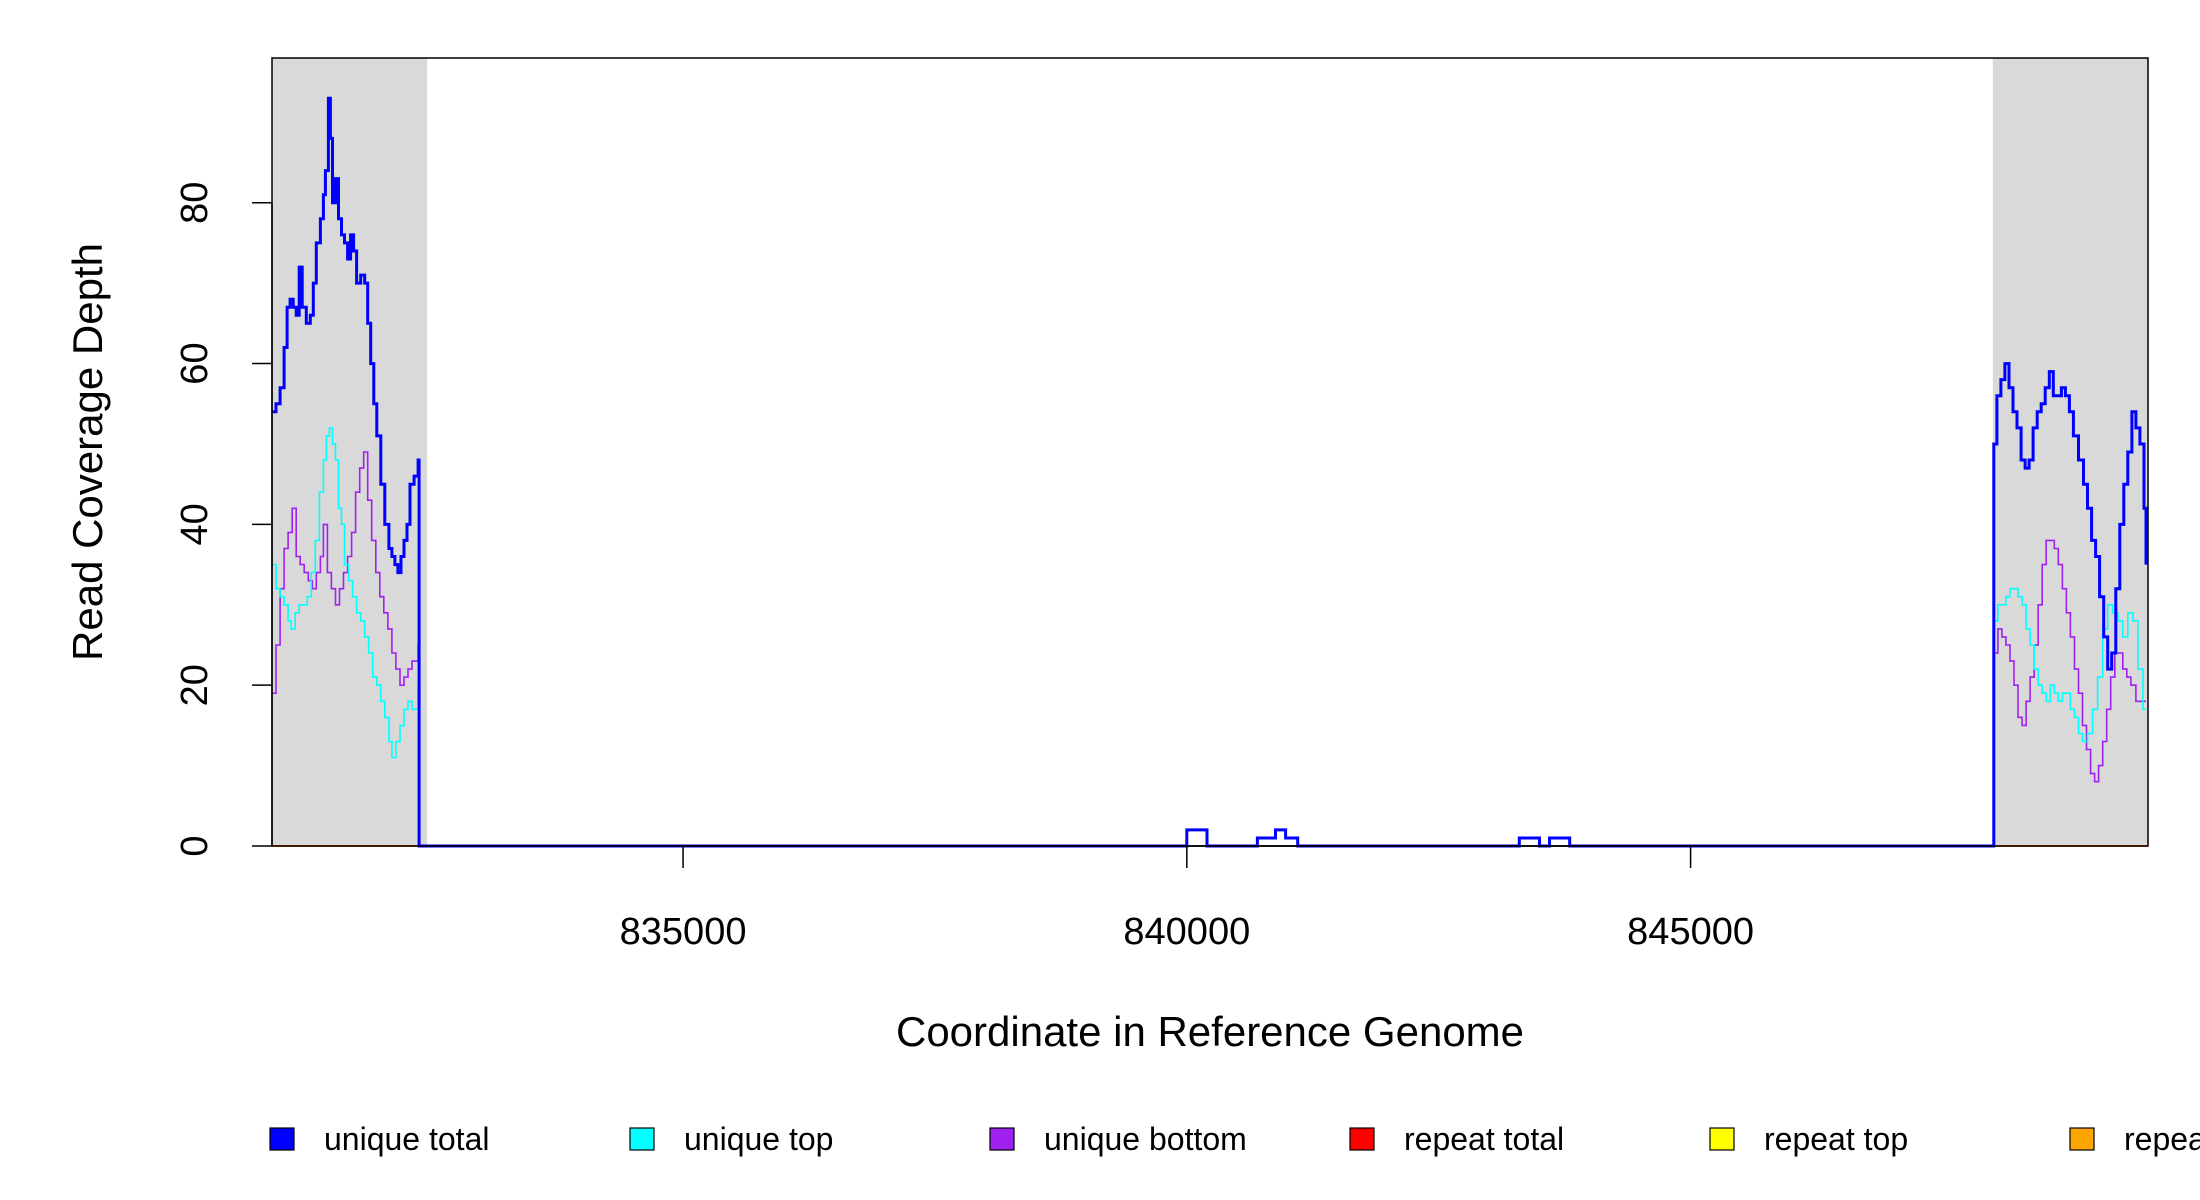 This screenshot has width=2200, height=1200. I want to click on y-axis: 0 20 40 60 80, so click(223, 519).